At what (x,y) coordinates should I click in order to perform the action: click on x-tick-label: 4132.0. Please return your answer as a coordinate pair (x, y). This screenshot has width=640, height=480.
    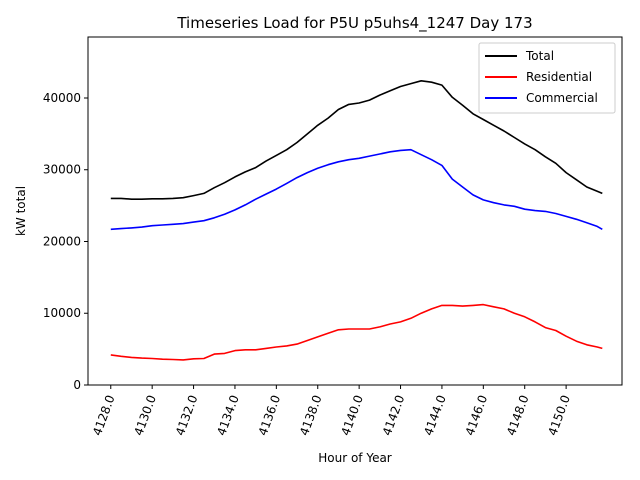
    Looking at the image, I should click on (187, 415).